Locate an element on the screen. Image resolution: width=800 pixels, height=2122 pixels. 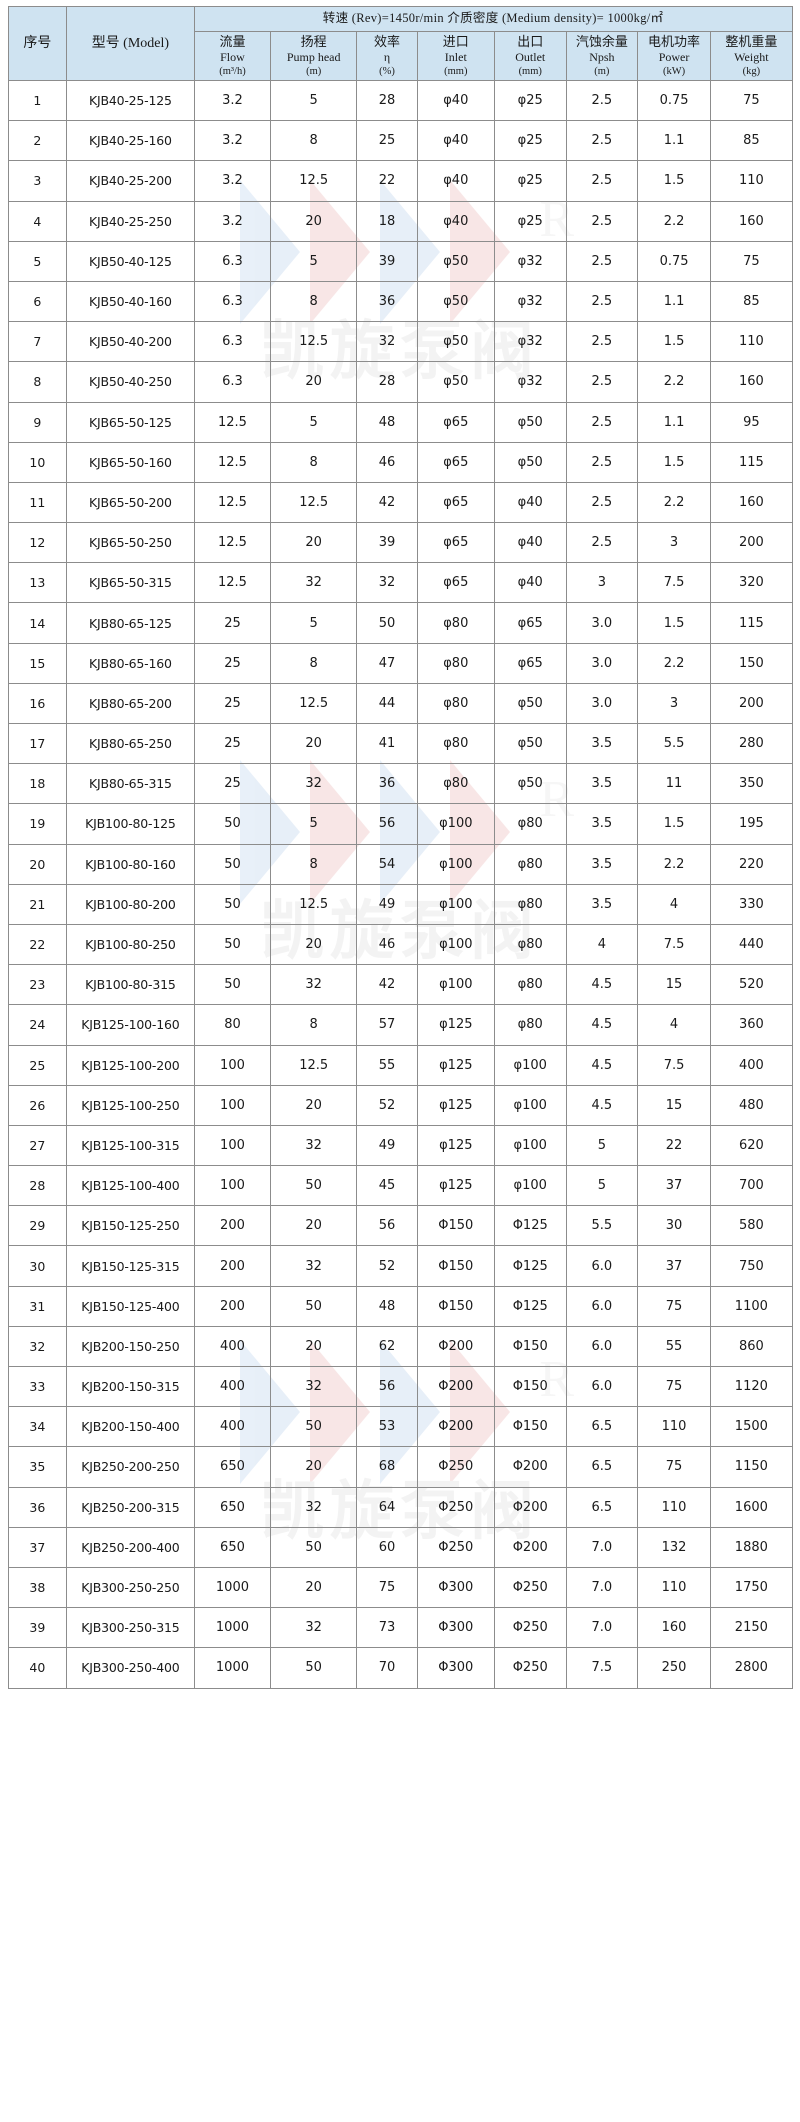
header-inlet-en: Inlet is located at coordinates (455, 57).